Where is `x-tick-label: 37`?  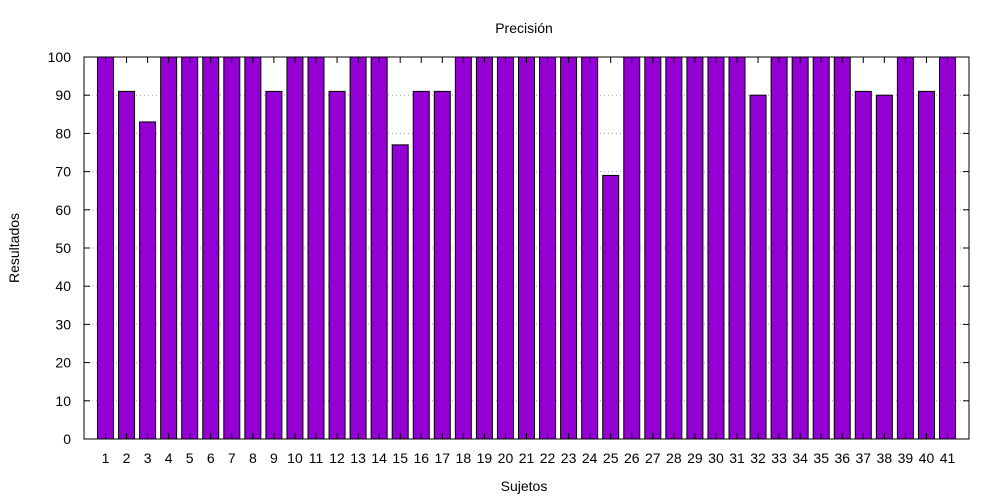
x-tick-label: 37 is located at coordinates (864, 458).